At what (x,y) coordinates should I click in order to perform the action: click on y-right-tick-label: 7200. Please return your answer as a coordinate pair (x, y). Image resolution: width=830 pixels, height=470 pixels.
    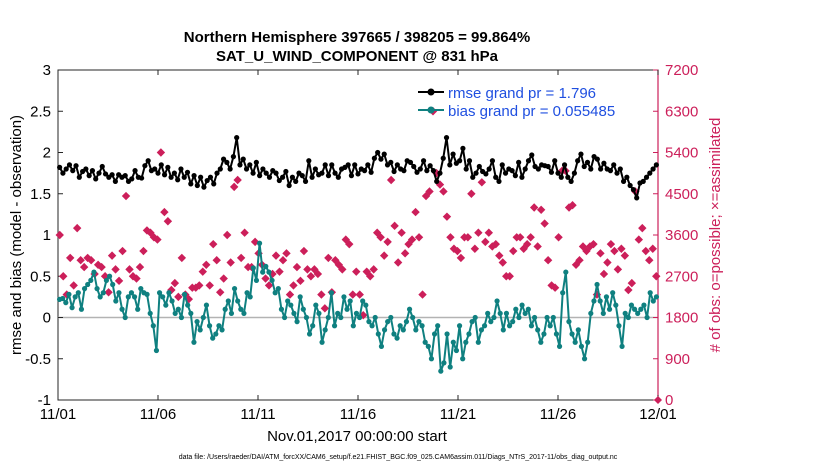
    Looking at the image, I should click on (681, 70).